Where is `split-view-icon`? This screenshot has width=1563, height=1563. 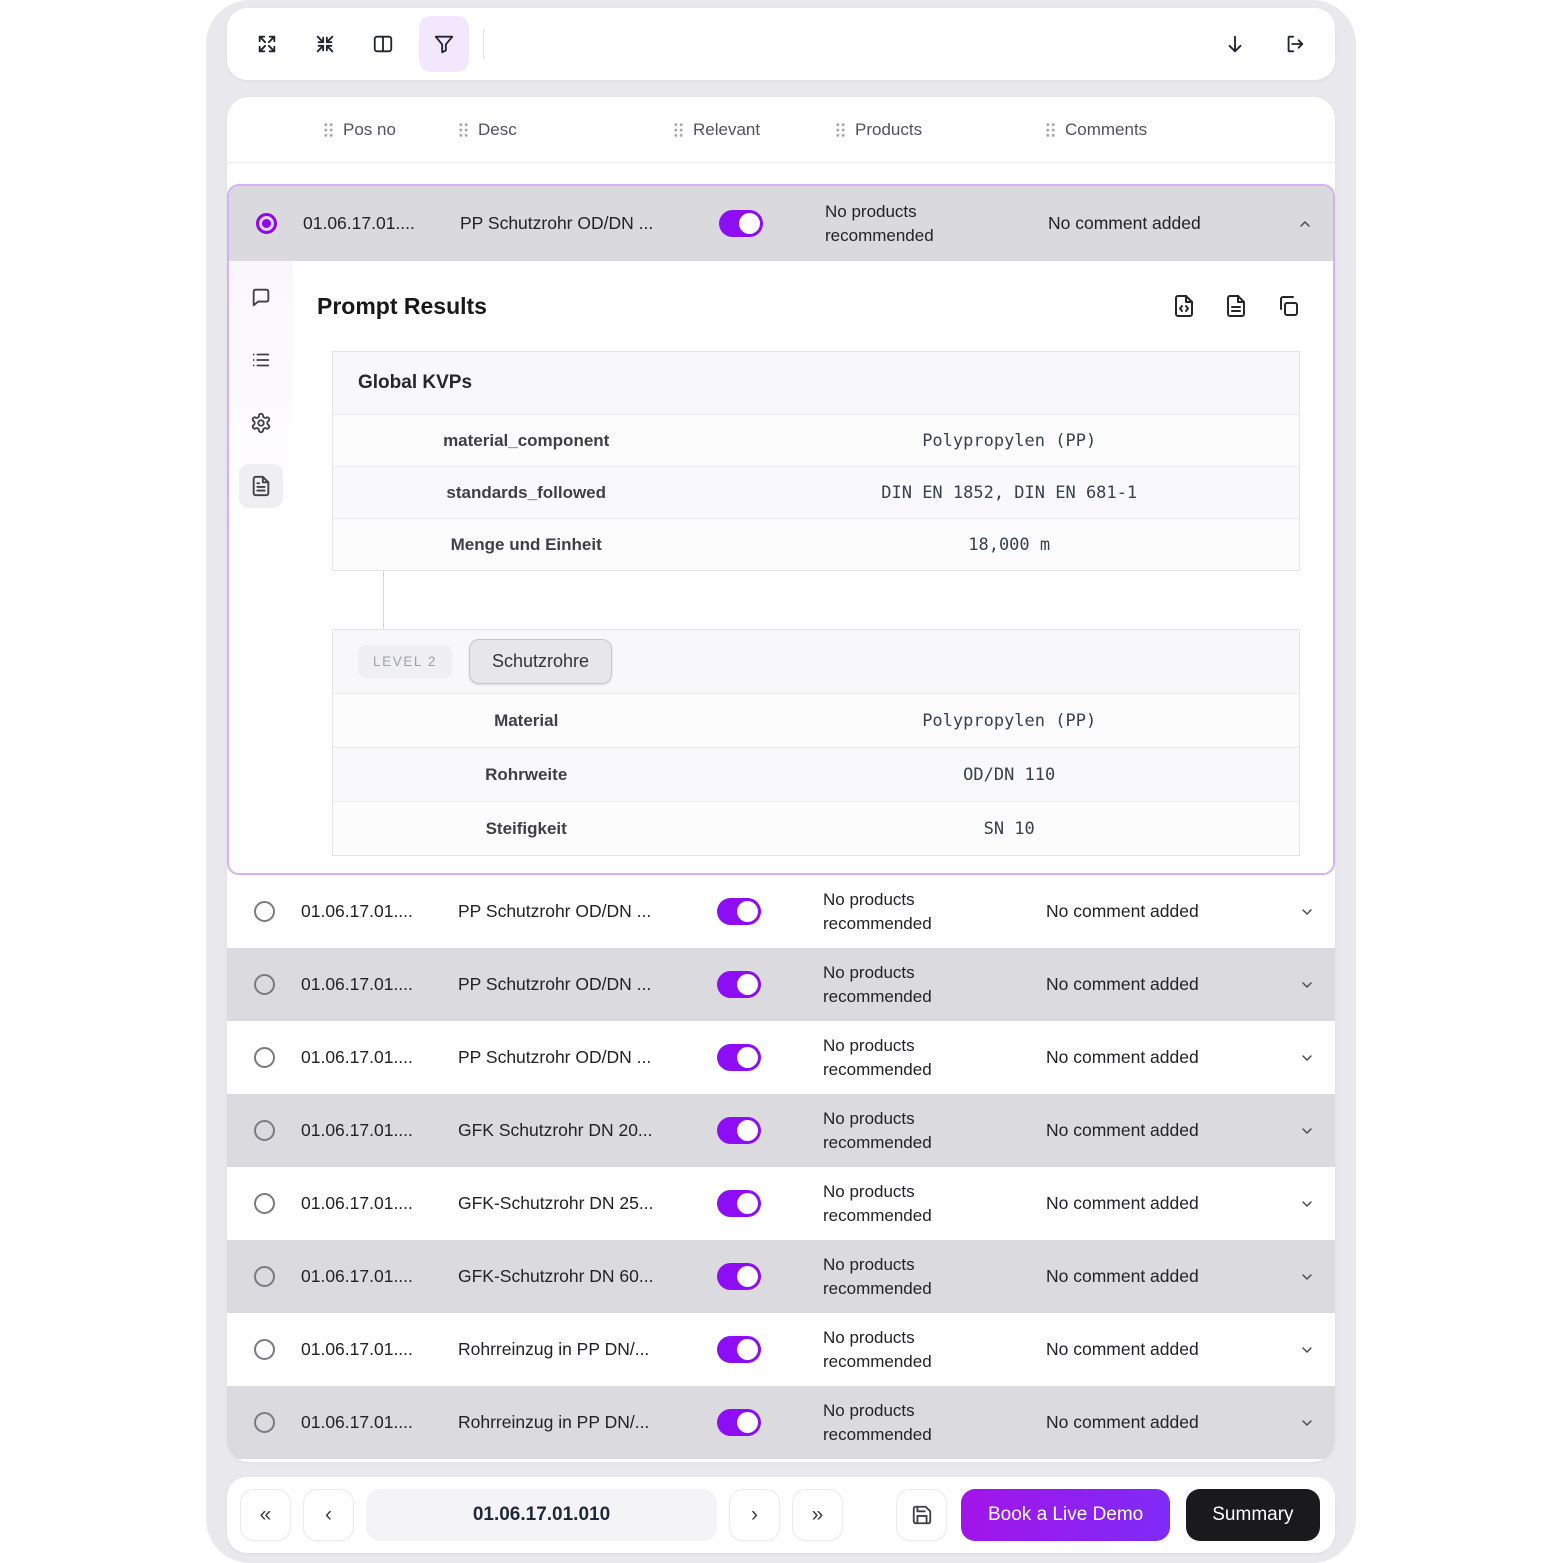
split-view-icon is located at coordinates (383, 44).